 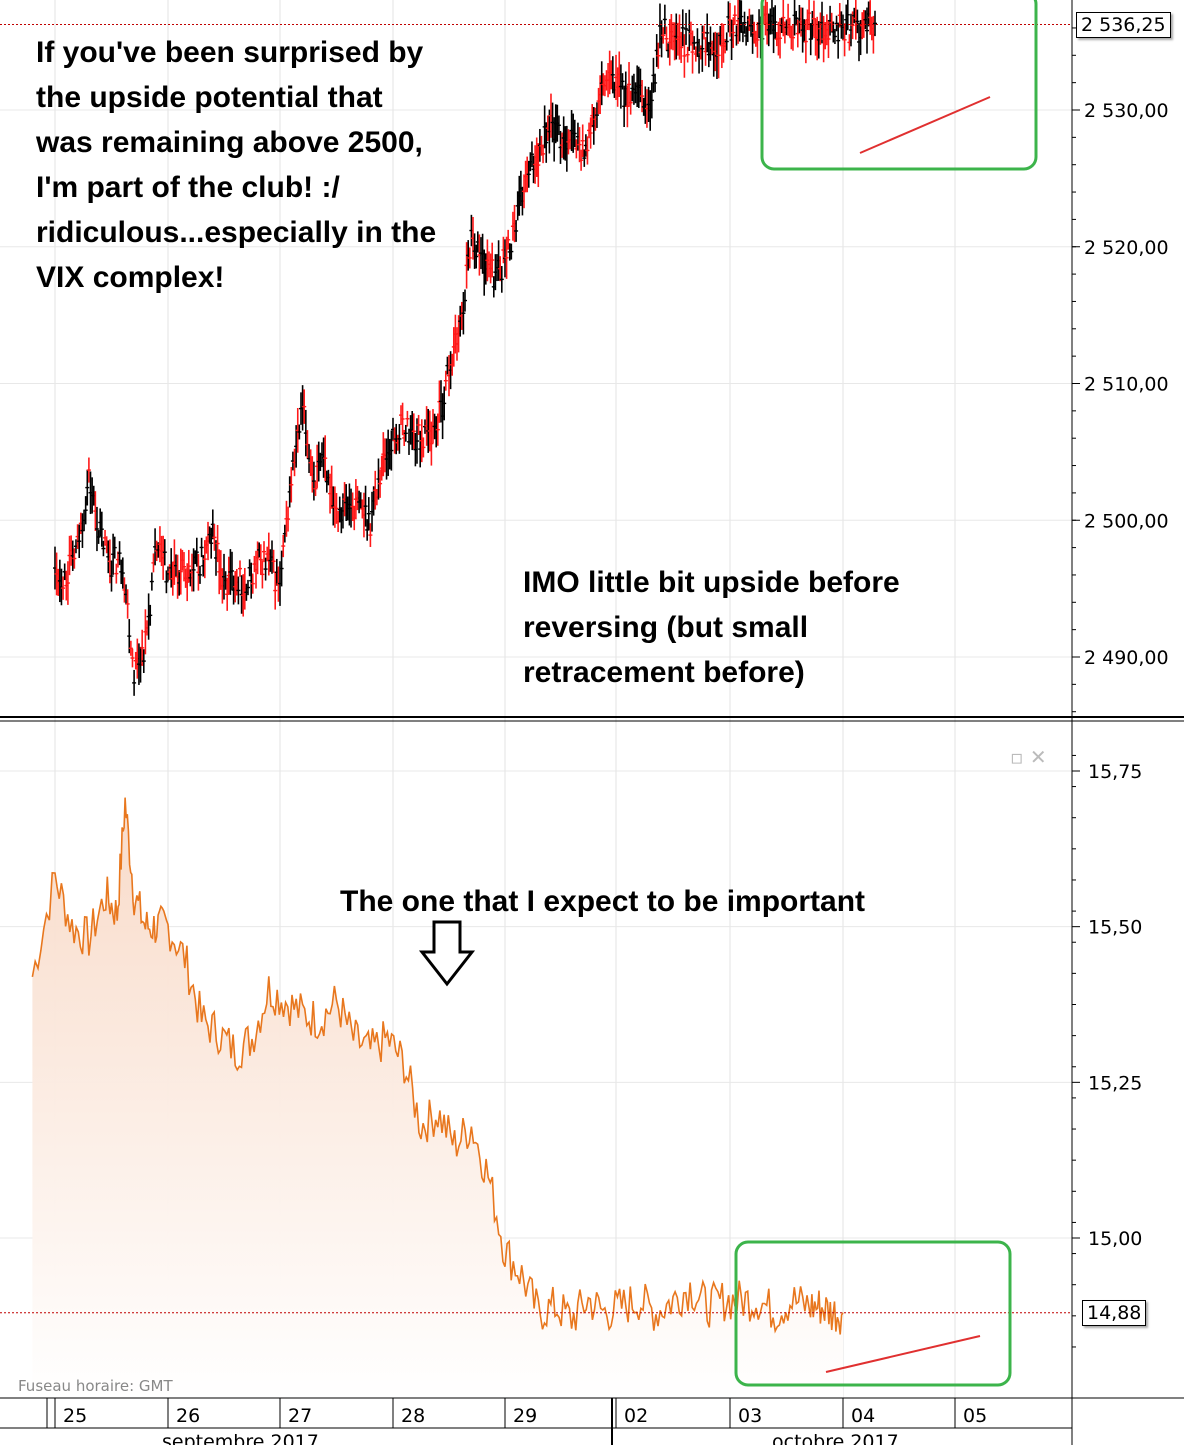 What do you see at coordinates (1114, 1313) in the screenshot?
I see `last-price-label-bottom: 14,88` at bounding box center [1114, 1313].